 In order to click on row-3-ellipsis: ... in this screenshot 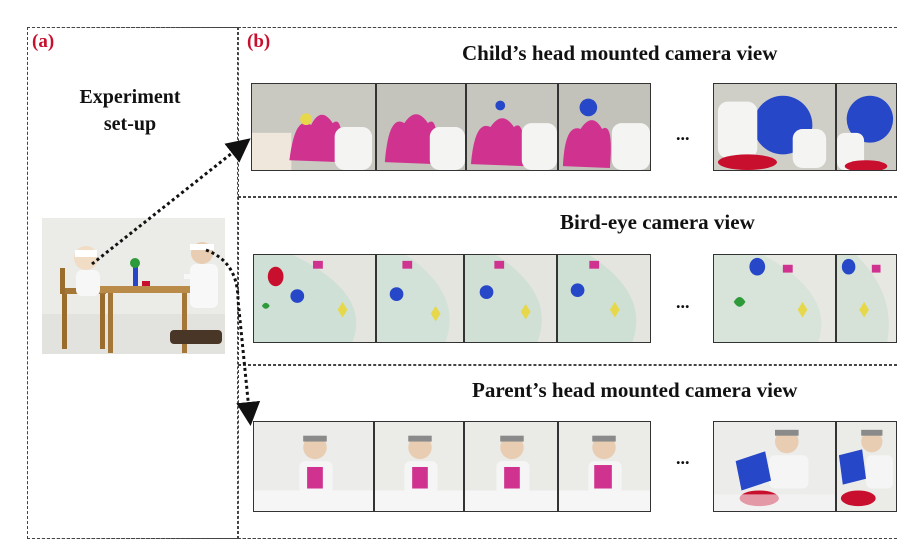, I will do `click(683, 458)`.